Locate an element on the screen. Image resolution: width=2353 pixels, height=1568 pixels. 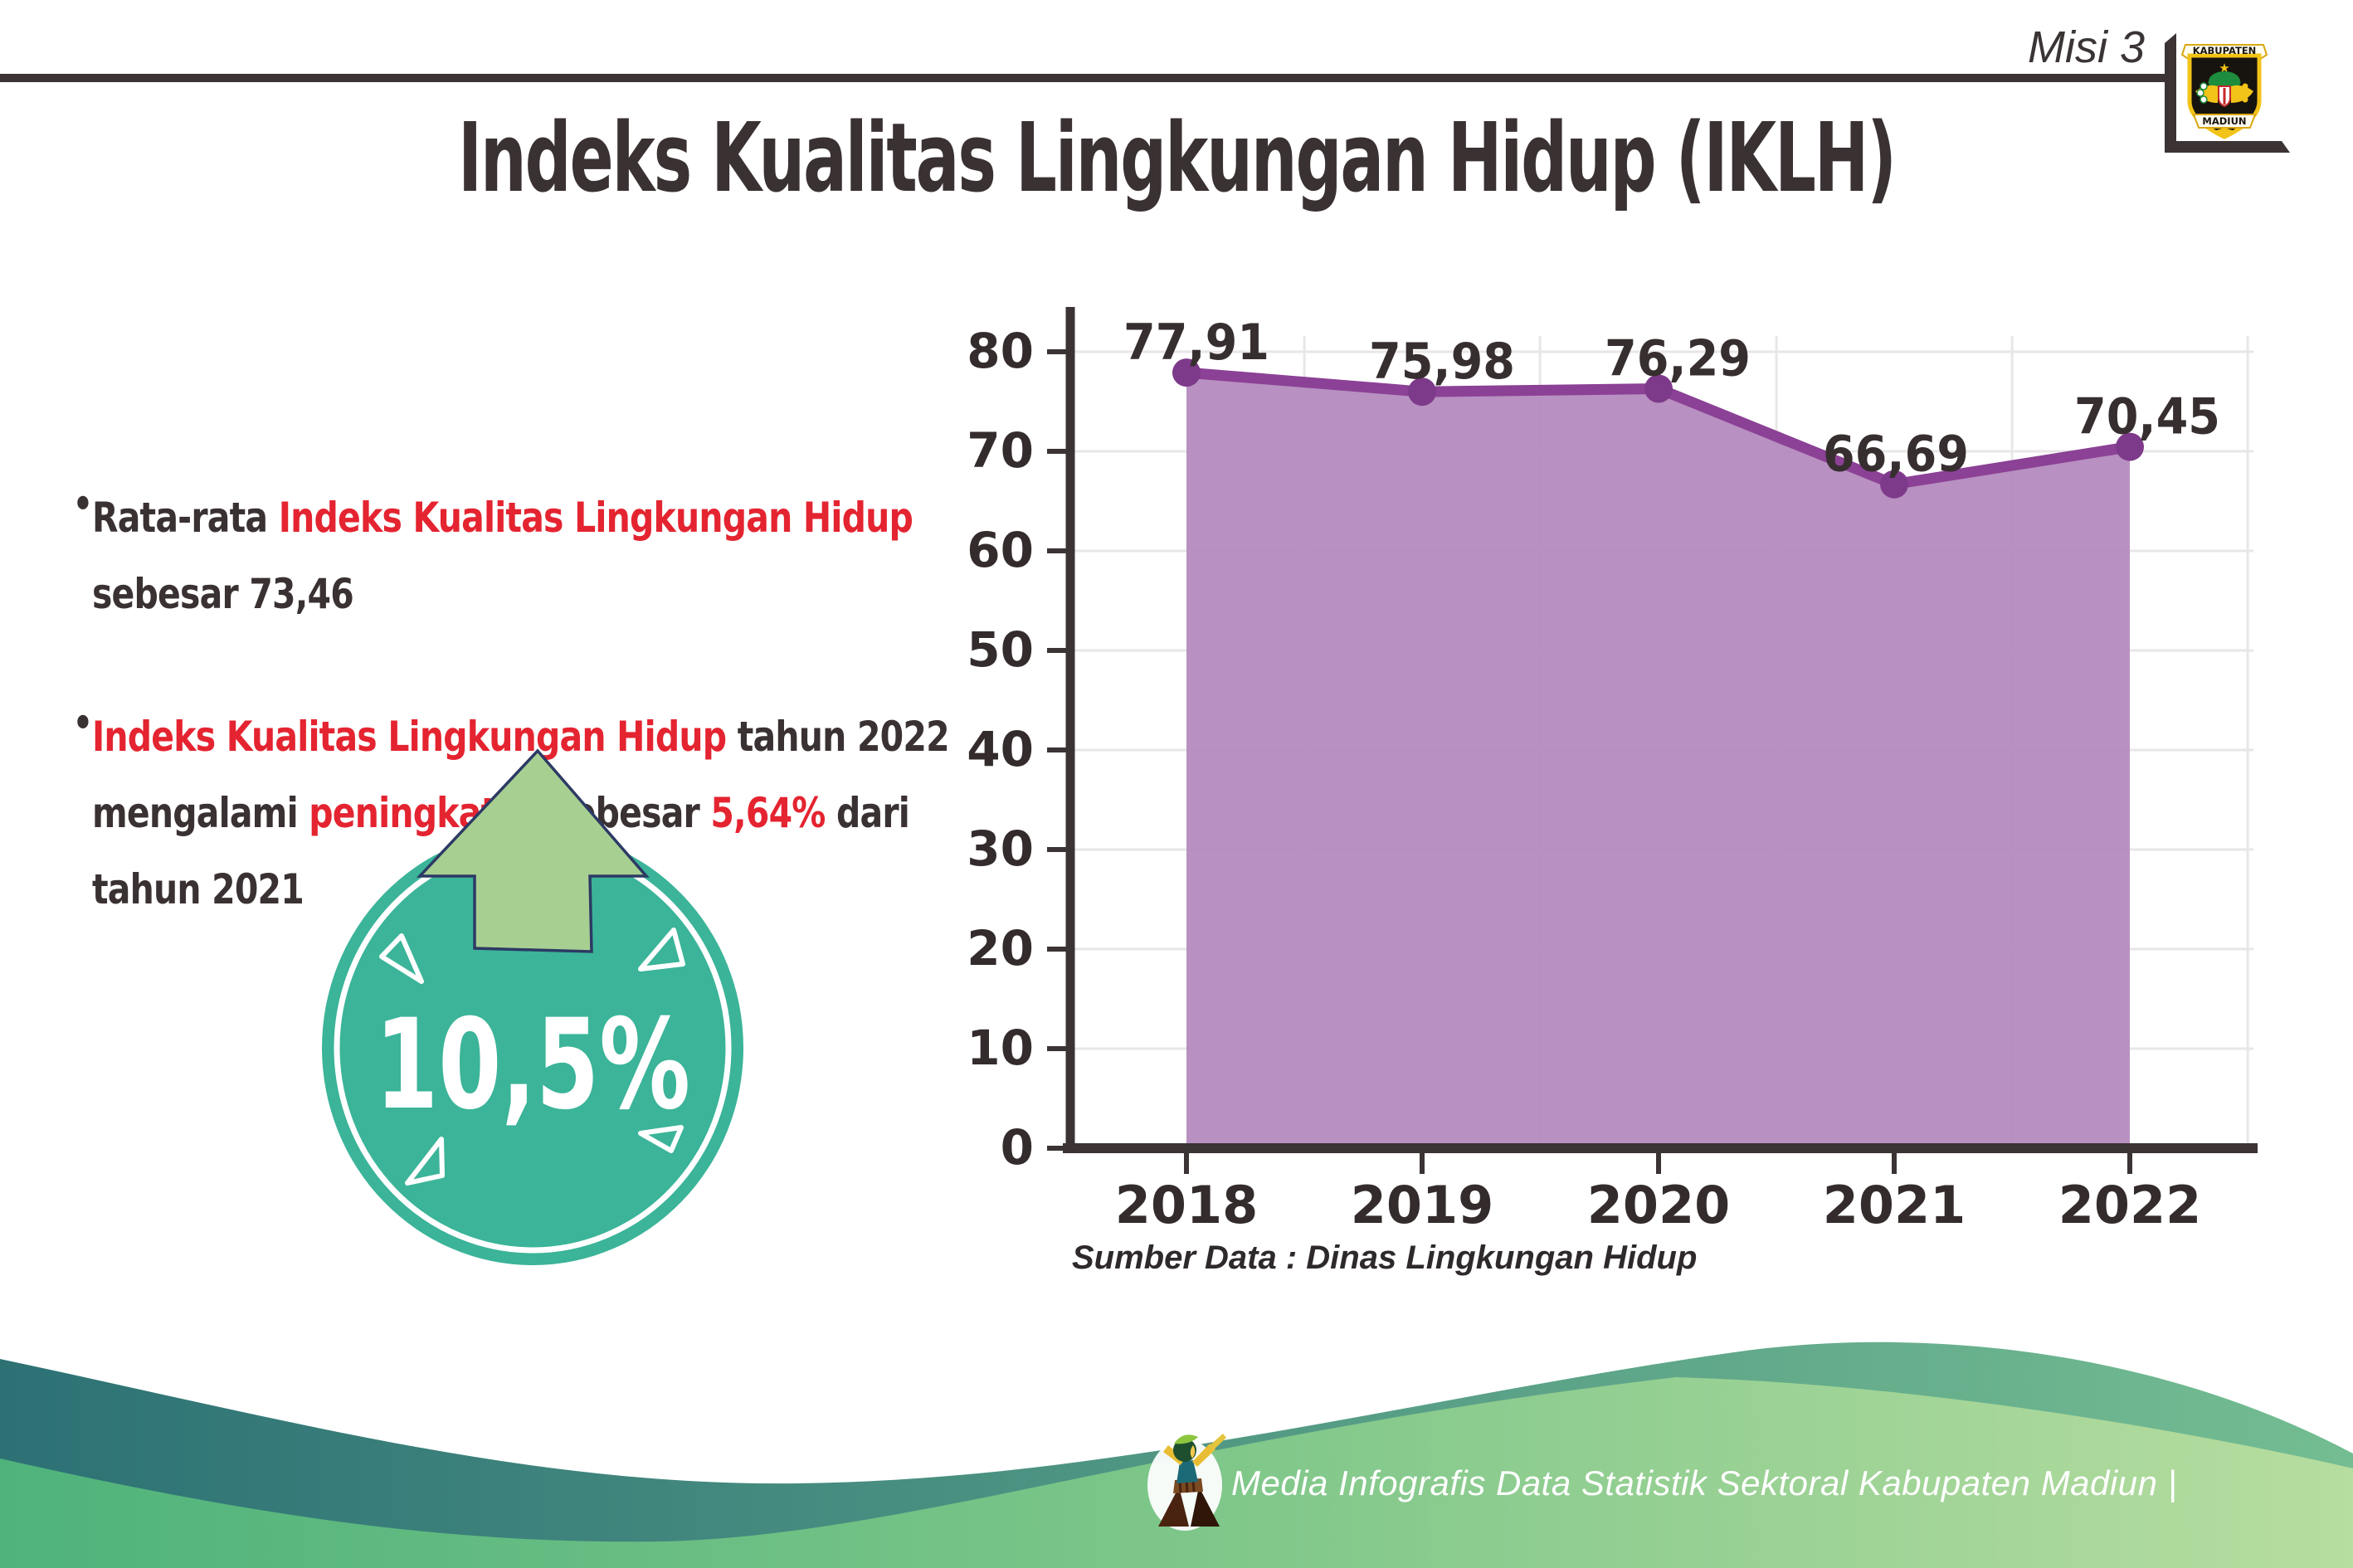
x-tick-label: 2020 is located at coordinates (1659, 1205).